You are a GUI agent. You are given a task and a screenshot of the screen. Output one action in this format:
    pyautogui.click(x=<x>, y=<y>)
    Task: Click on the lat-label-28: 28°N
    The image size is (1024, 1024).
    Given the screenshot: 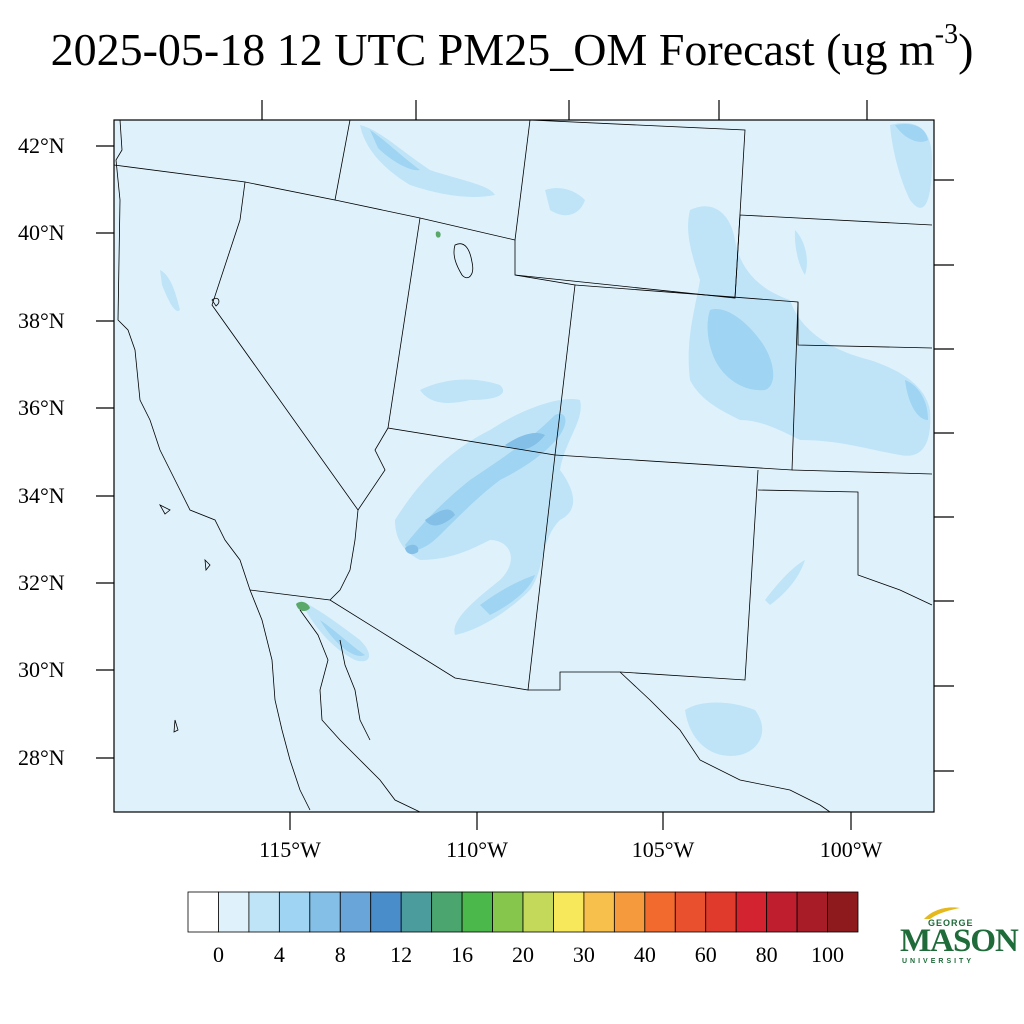 What is the action you would take?
    pyautogui.click(x=41, y=757)
    